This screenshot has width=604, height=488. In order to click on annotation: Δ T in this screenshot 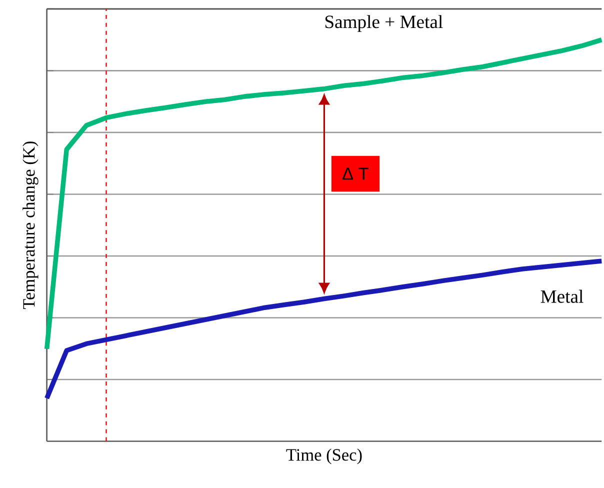, I will do `click(355, 174)`.